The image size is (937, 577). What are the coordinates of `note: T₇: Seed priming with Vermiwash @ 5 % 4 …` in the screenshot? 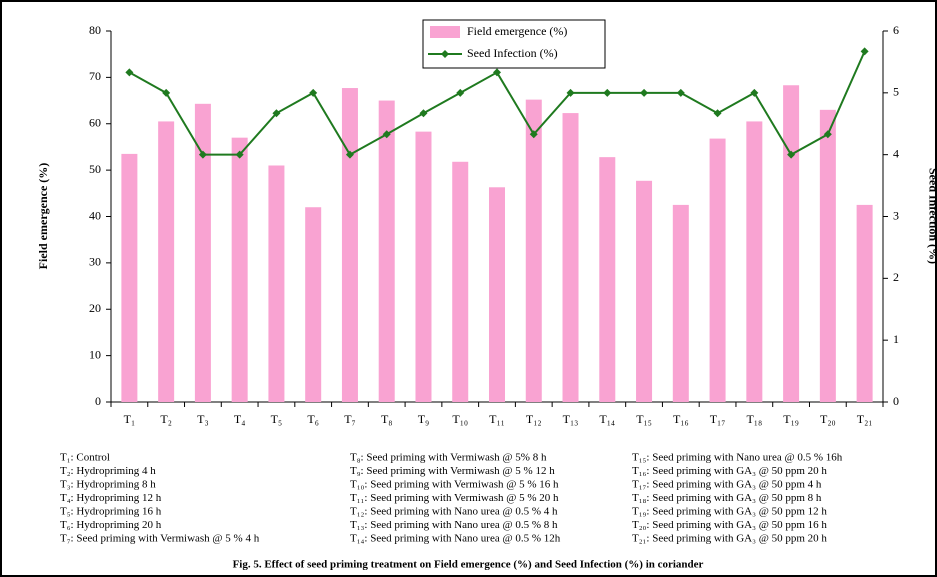 It's located at (160, 539).